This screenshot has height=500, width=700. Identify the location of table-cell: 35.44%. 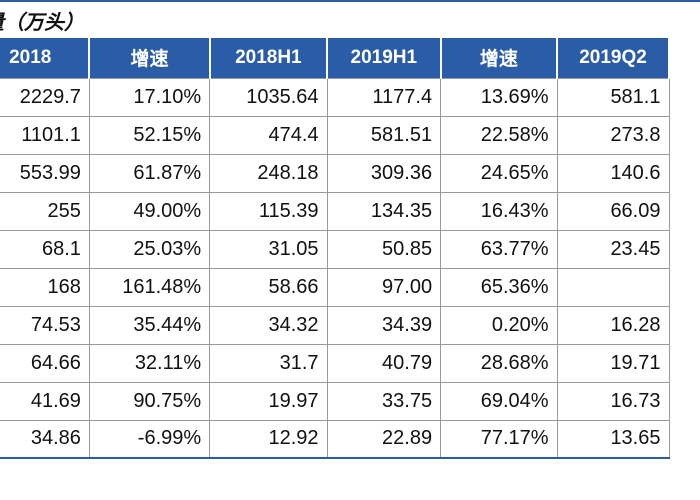
(149, 325).